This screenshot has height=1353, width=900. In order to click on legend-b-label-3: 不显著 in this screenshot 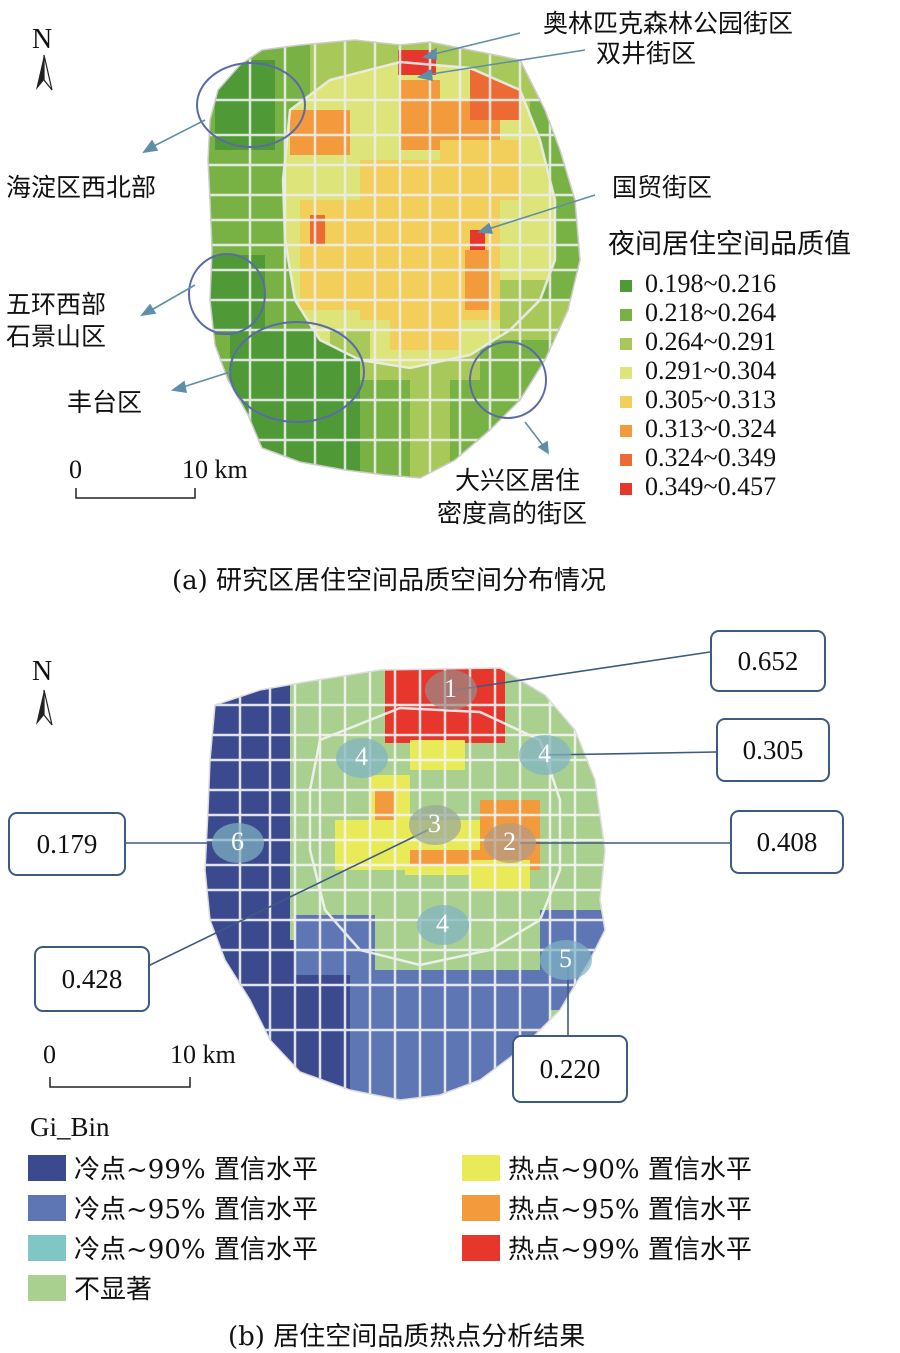, I will do `click(113, 1290)`.